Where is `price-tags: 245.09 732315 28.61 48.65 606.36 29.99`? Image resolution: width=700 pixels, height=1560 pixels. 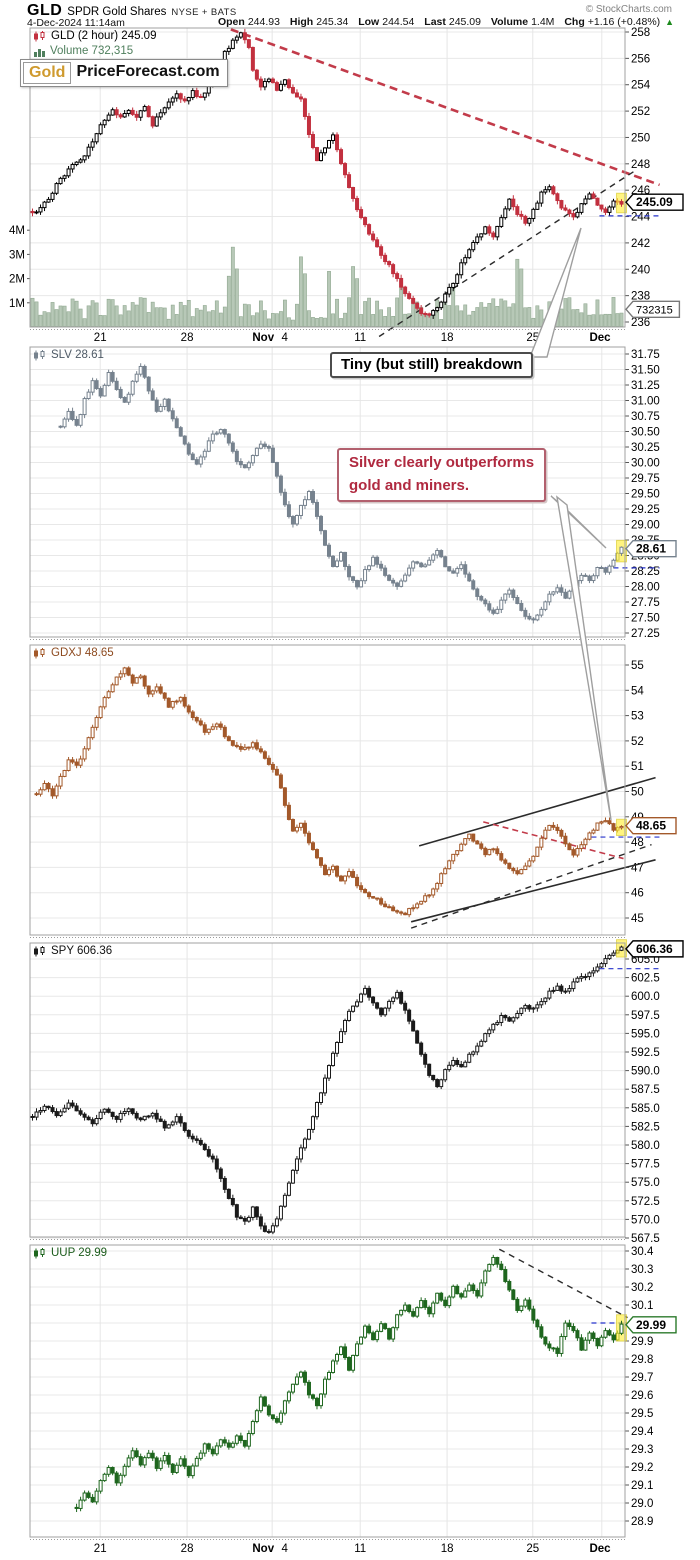 price-tags: 245.09 732315 28.61 48.65 606.36 29.99 is located at coordinates (654, 763).